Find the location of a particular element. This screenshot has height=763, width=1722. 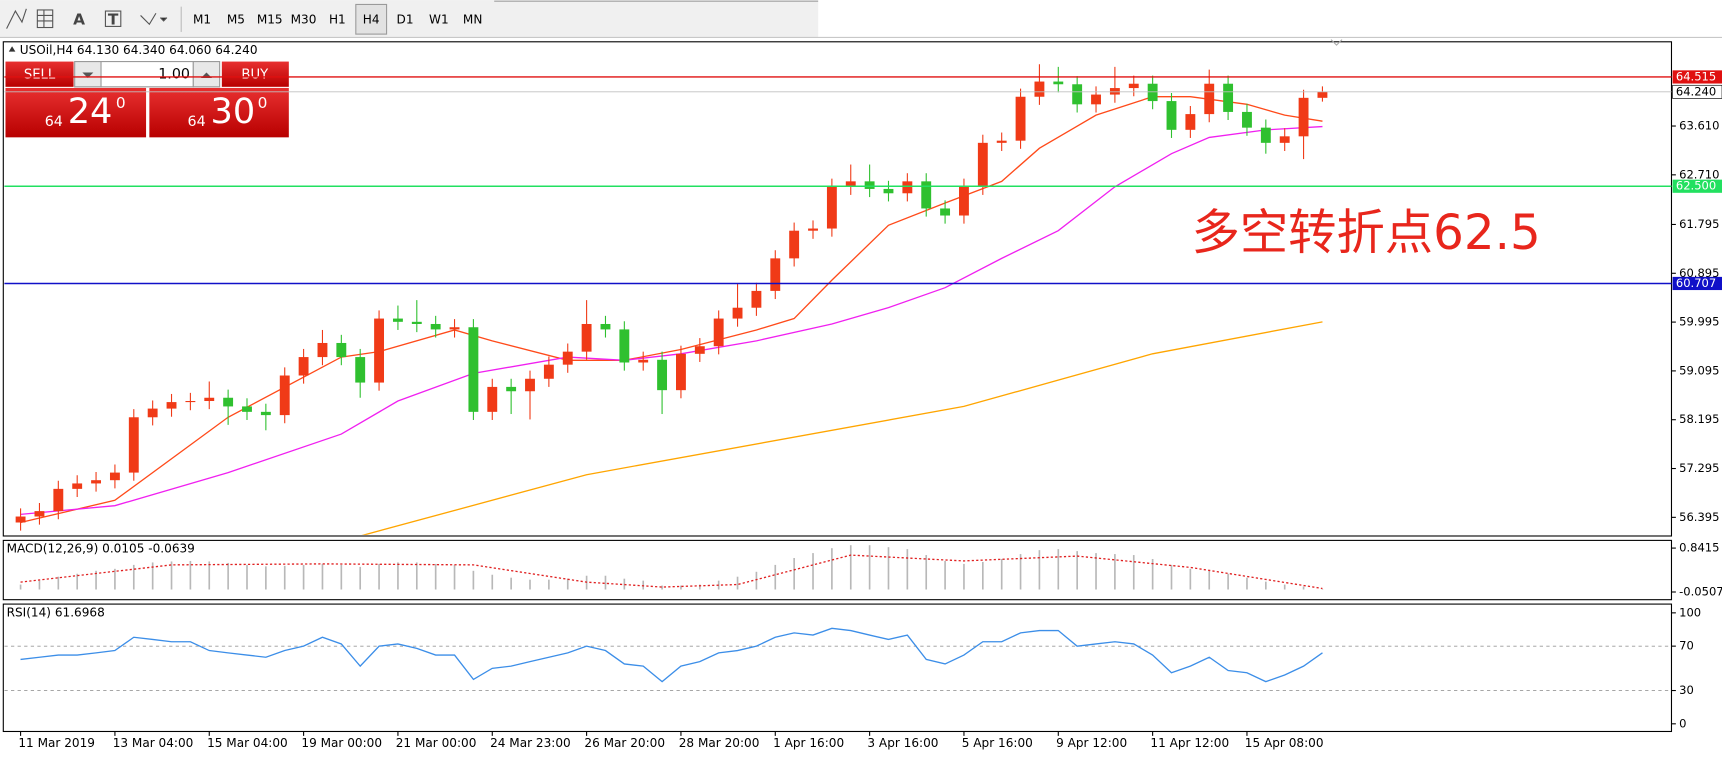

annotation: 多空转折点62.5 is located at coordinates (1366, 233).